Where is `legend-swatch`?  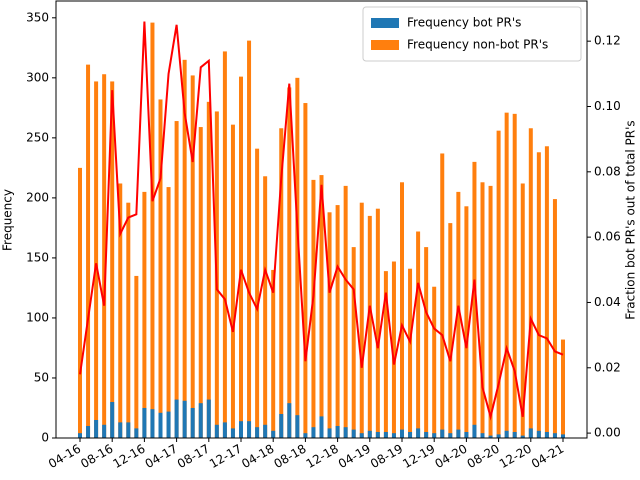
legend-swatch is located at coordinates (385, 45).